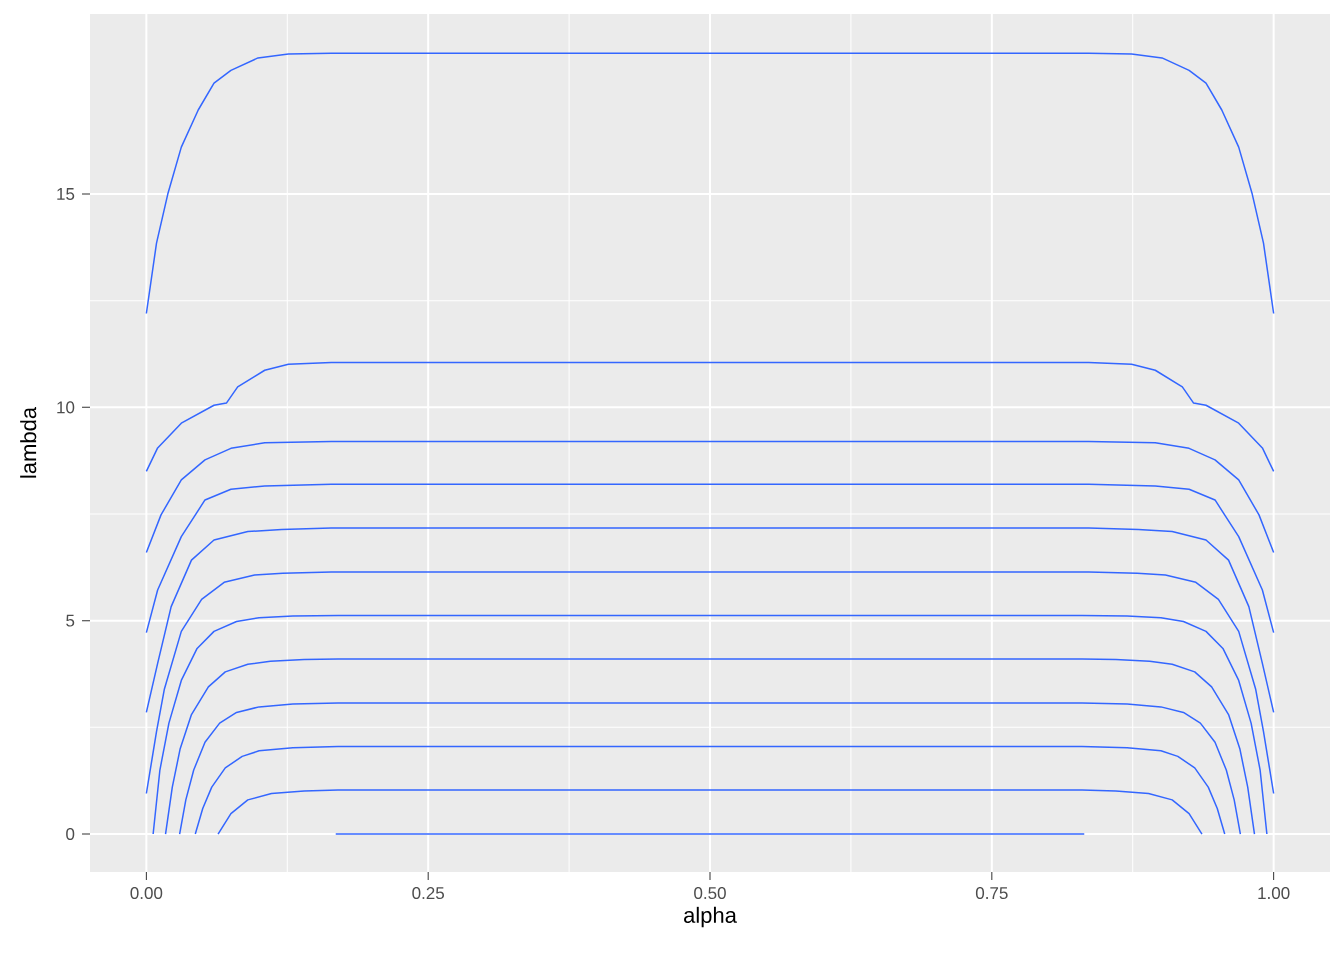  I want to click on y-tick-label: 15, so click(66, 194).